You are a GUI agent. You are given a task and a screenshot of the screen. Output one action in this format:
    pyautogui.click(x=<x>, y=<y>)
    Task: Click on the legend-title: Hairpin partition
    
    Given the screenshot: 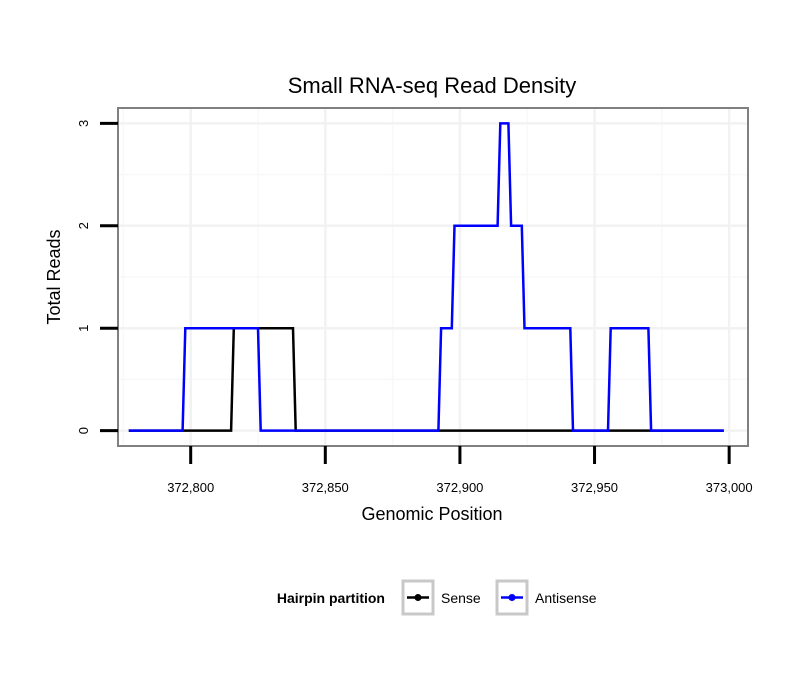 What is the action you would take?
    pyautogui.click(x=331, y=598)
    